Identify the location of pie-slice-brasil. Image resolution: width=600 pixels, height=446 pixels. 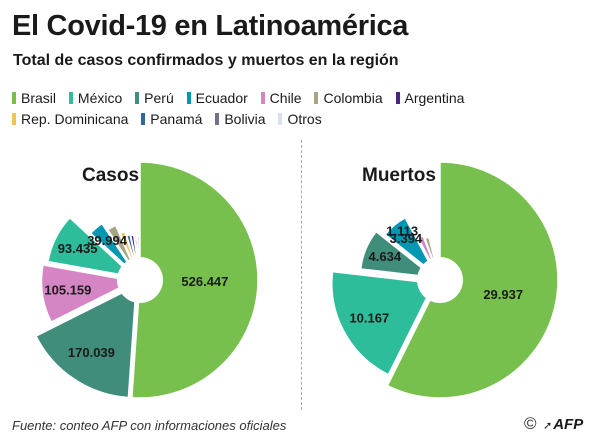
(195, 280).